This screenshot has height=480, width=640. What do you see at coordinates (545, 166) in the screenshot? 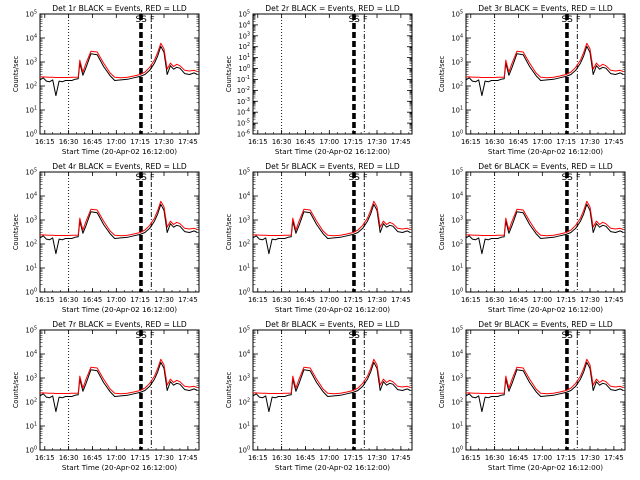
I see `panel-title: Det 6r BLACK = Events, RED = LLD` at bounding box center [545, 166].